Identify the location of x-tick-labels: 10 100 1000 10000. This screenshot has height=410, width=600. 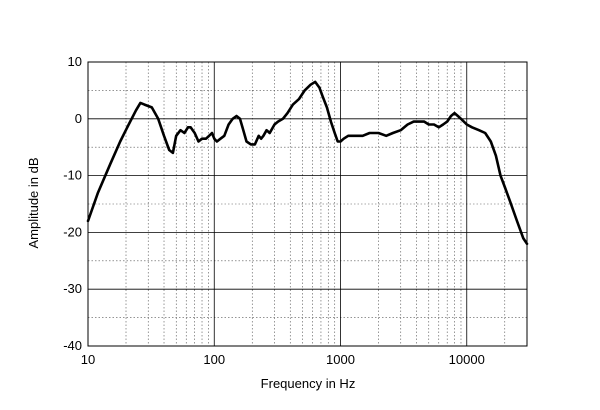
(283, 359).